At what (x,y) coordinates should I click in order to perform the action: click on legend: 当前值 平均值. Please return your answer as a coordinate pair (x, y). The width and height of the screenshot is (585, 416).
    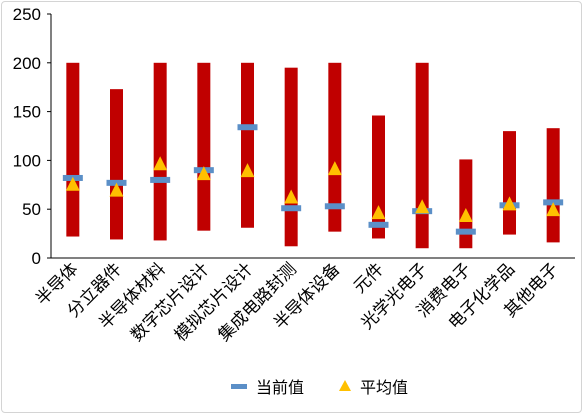
    Looking at the image, I should click on (319, 387).